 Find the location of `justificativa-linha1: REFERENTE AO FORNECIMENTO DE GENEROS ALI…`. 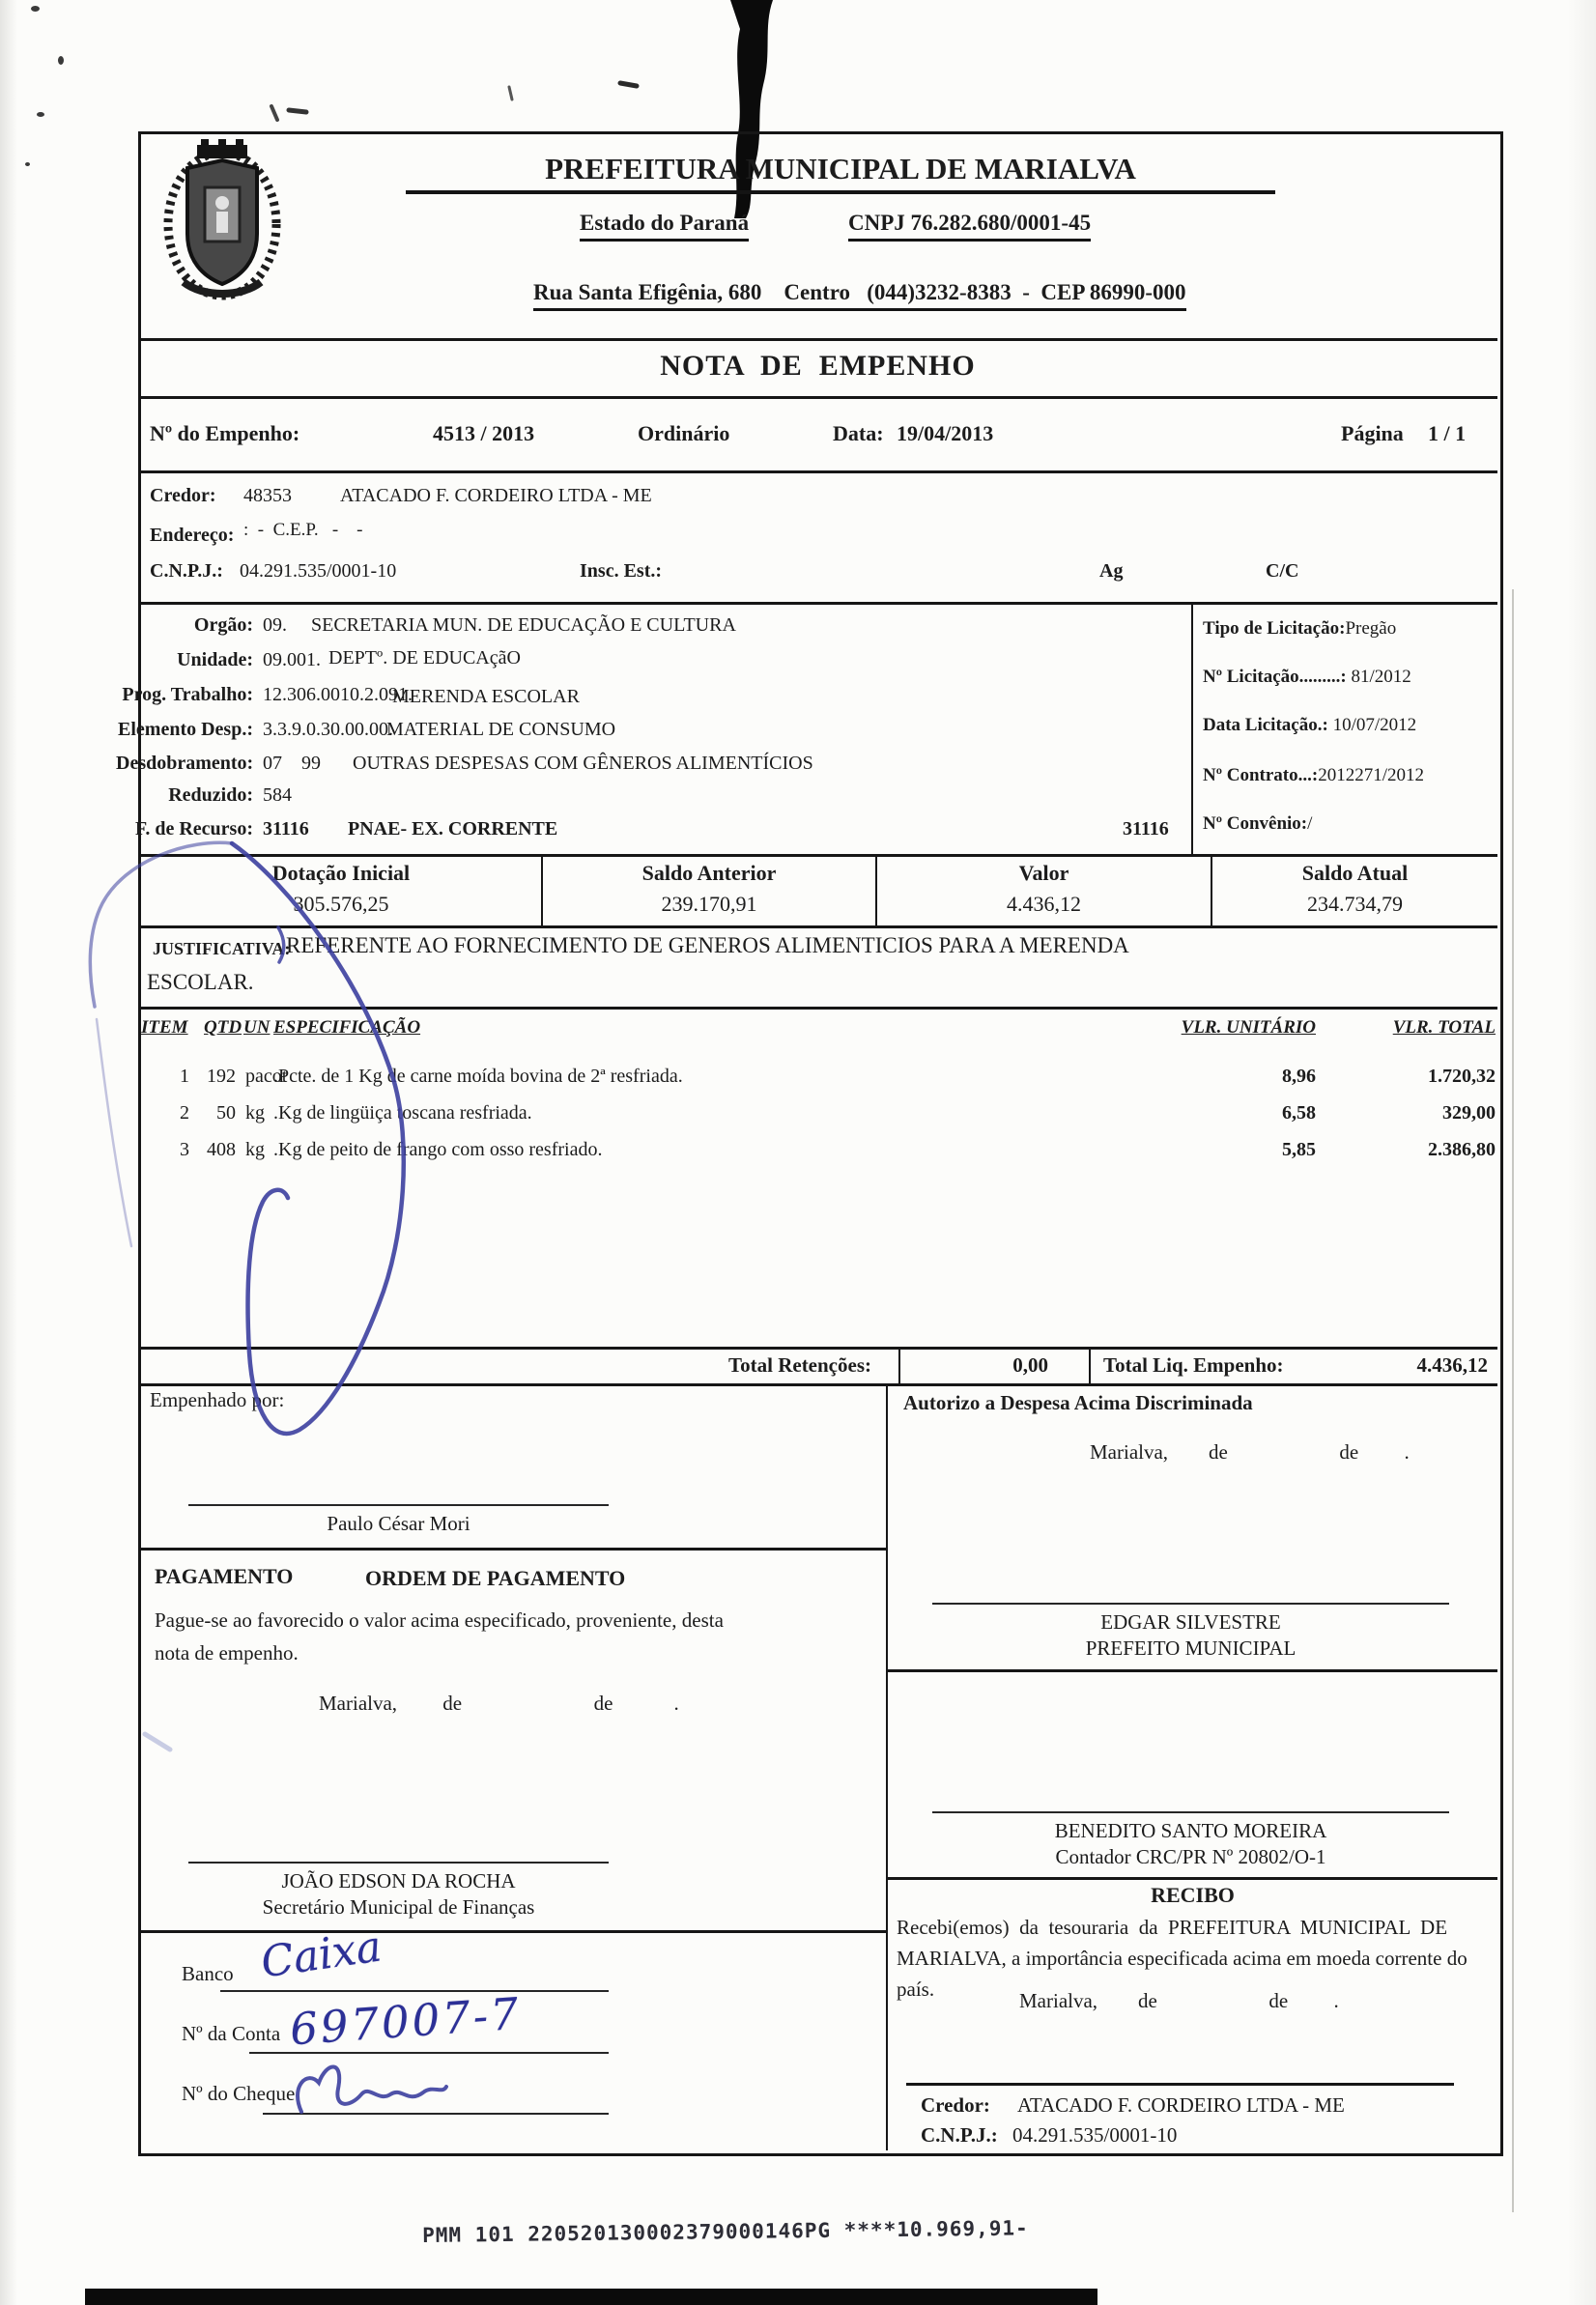

justificativa-linha1: REFERENTE AO FORNECIMENTO DE GENEROS ALI… is located at coordinates (707, 945).